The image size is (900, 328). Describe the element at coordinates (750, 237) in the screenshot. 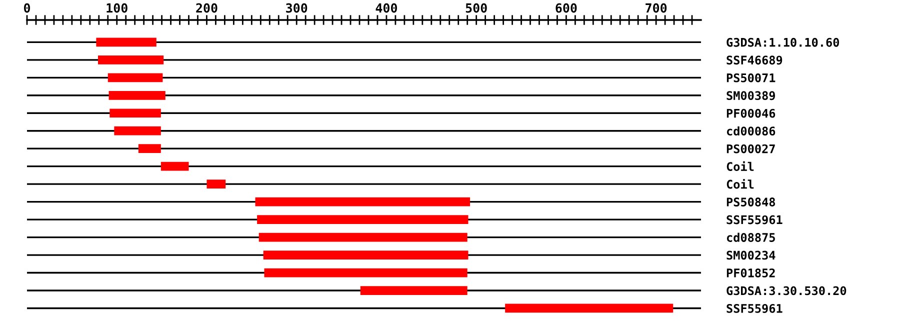

I see `y-tick-label: cd08875` at that location.